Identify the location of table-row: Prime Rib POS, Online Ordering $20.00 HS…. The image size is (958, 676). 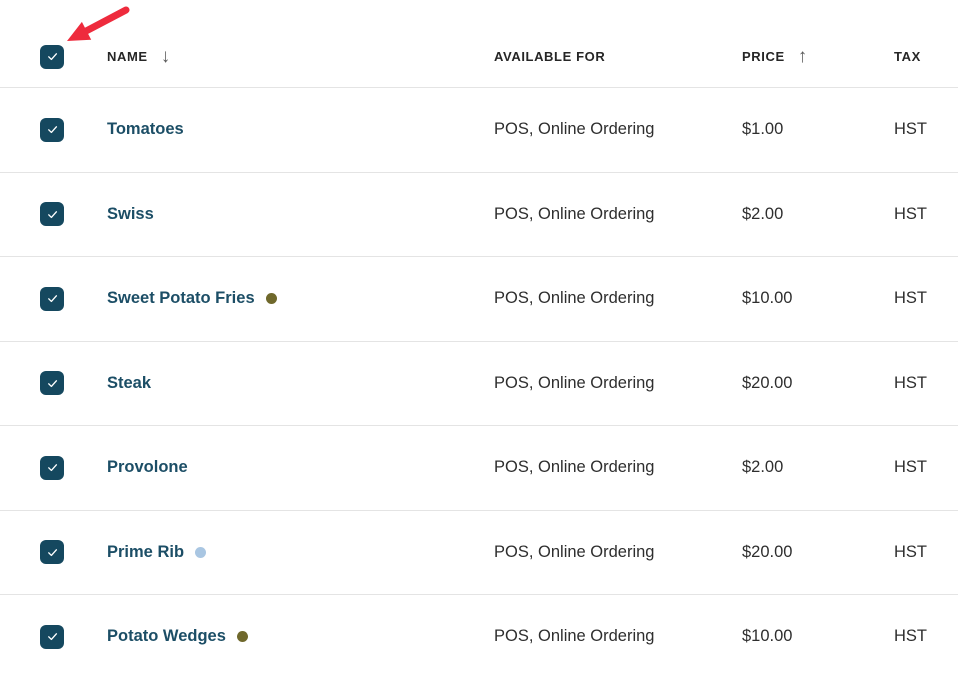
(479, 553).